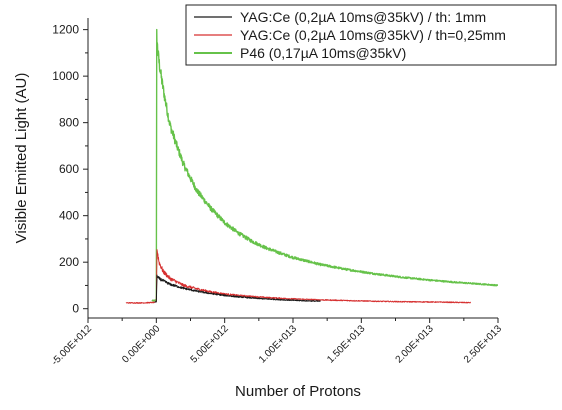  Describe the element at coordinates (483, 344) in the screenshot. I see `x-tick-label: 2.50E+013` at that location.